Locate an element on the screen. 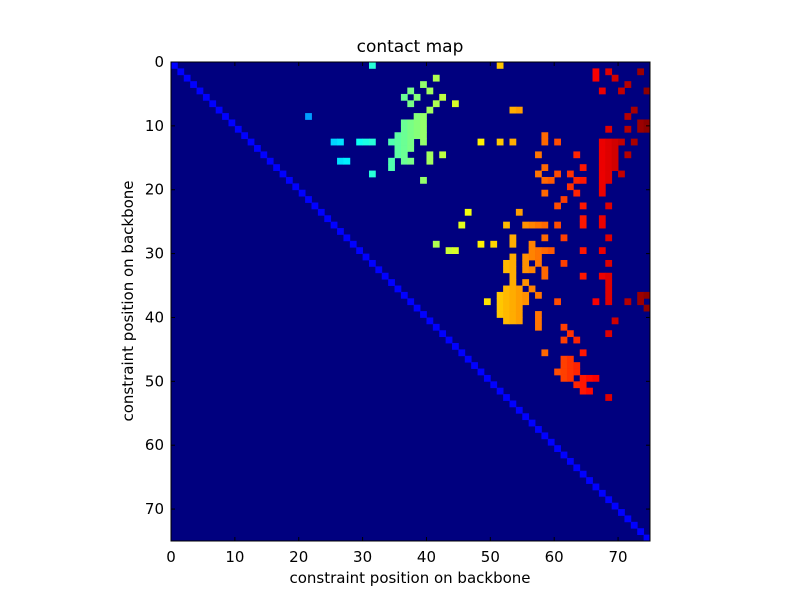 This screenshot has height=600, width=800. chart-title: contact map is located at coordinates (410, 47).